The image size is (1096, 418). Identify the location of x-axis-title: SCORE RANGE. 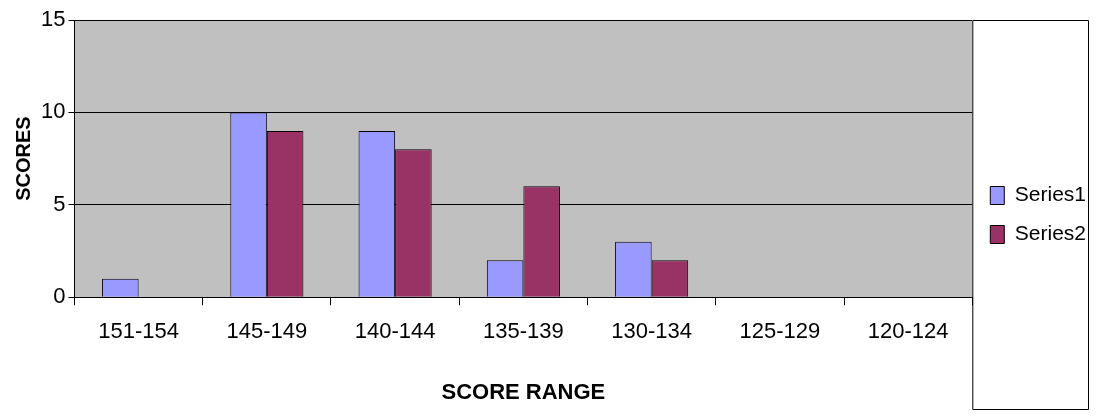
(523, 391).